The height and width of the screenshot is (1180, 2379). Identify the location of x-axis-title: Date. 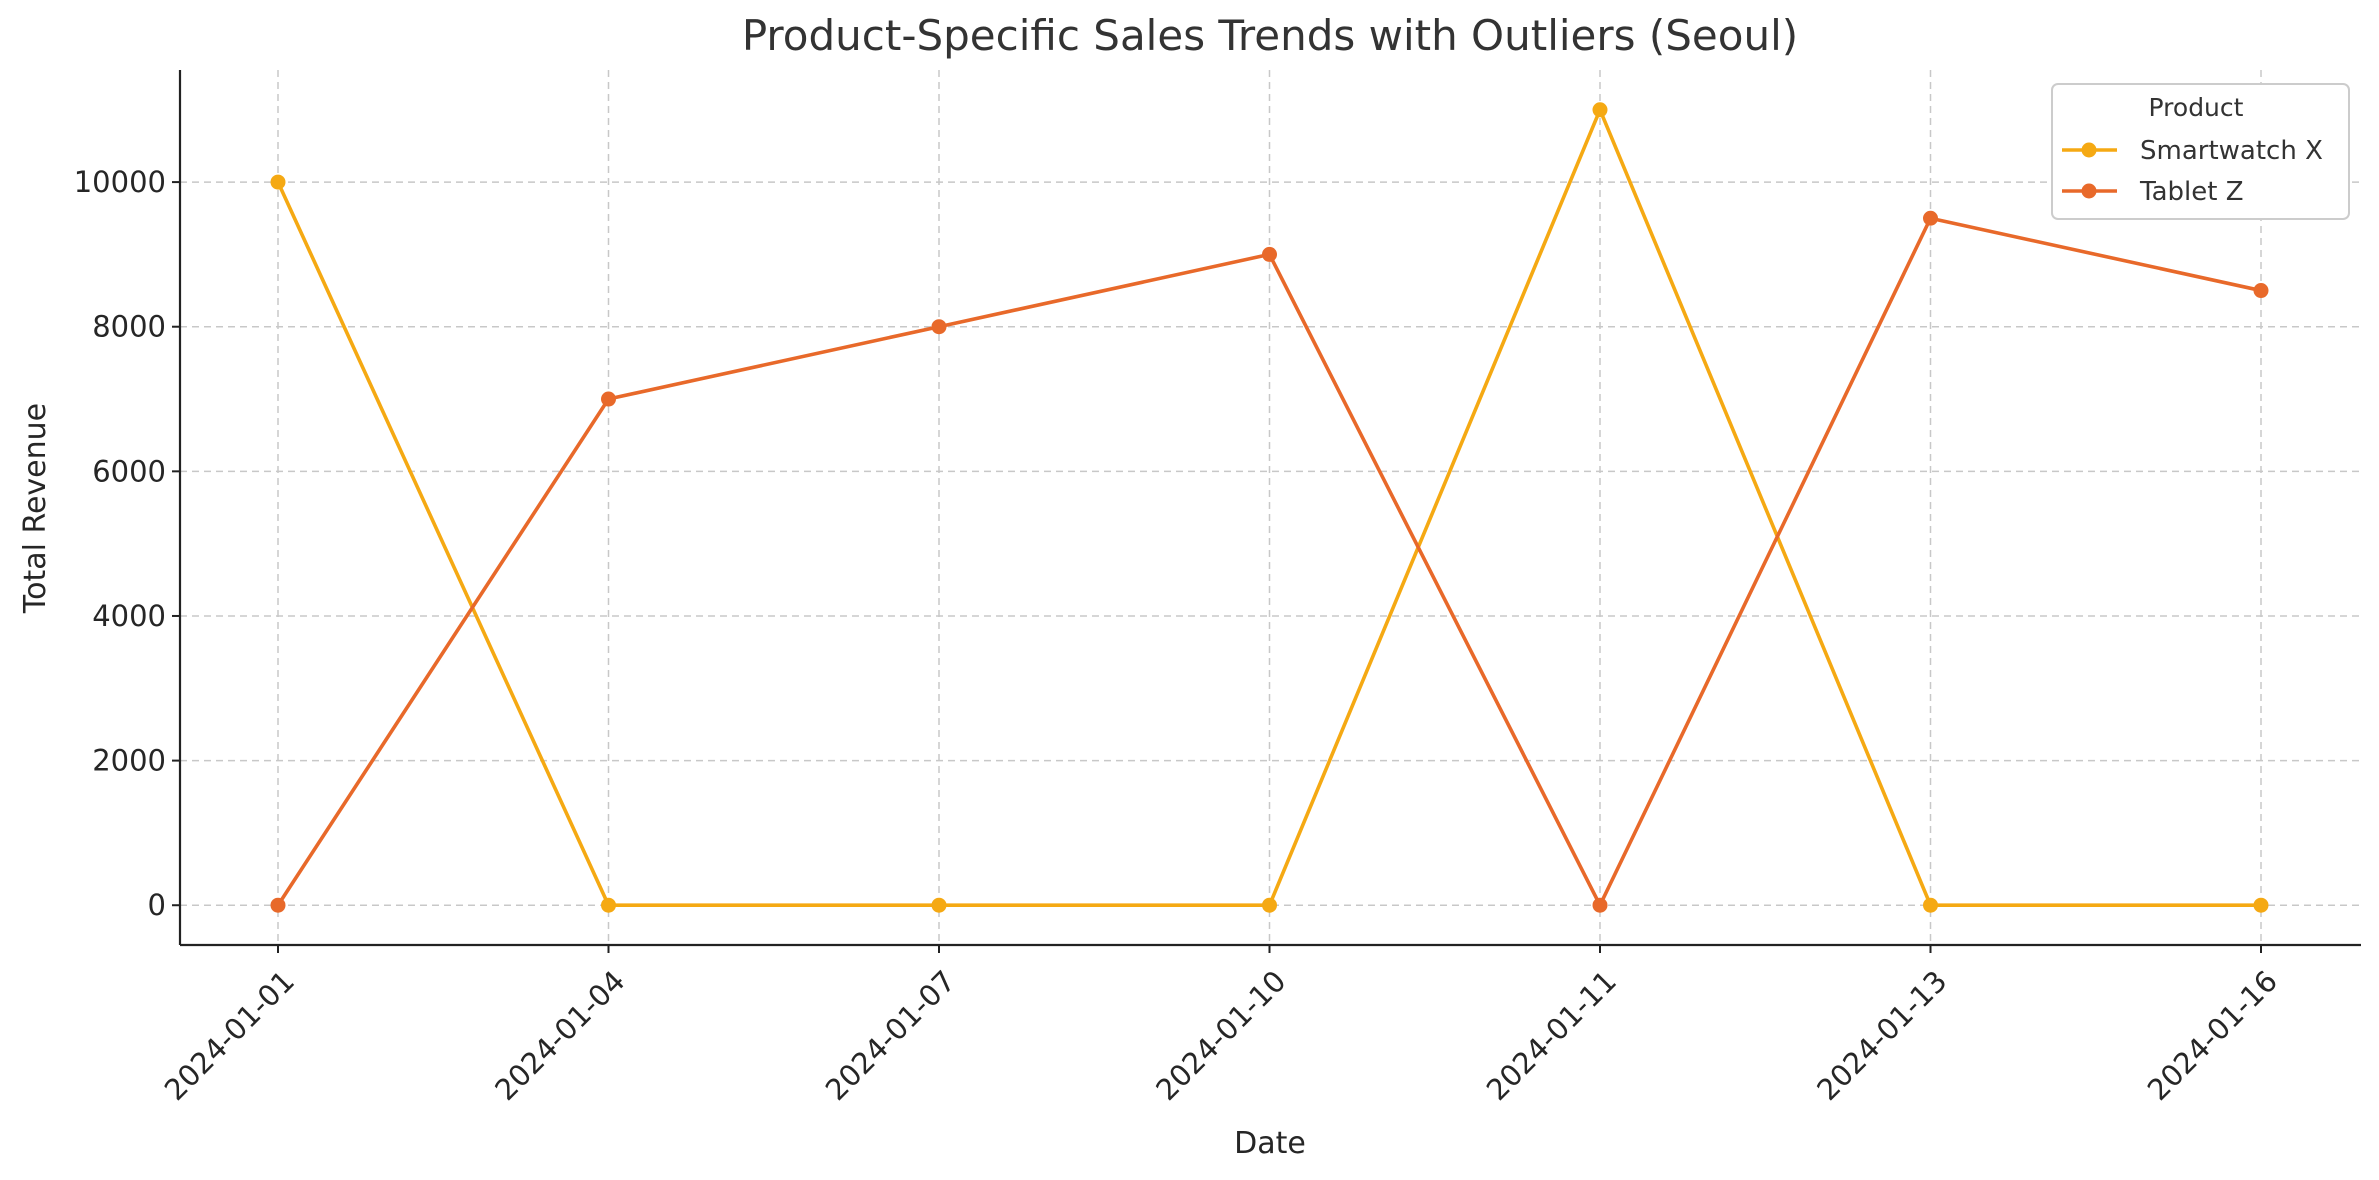
(1270, 1143).